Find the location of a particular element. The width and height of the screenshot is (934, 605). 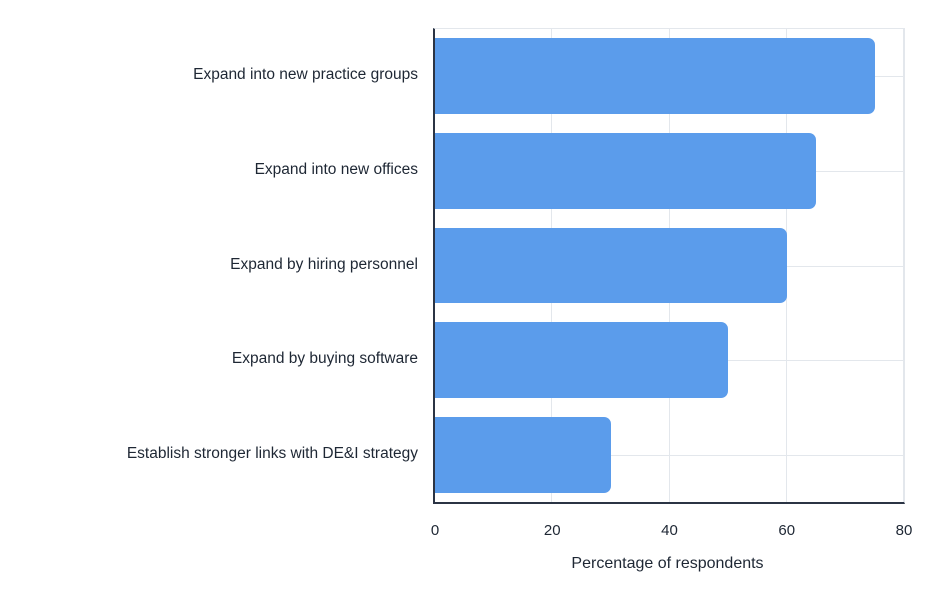

x-tick-label: 0 is located at coordinates (435, 530).